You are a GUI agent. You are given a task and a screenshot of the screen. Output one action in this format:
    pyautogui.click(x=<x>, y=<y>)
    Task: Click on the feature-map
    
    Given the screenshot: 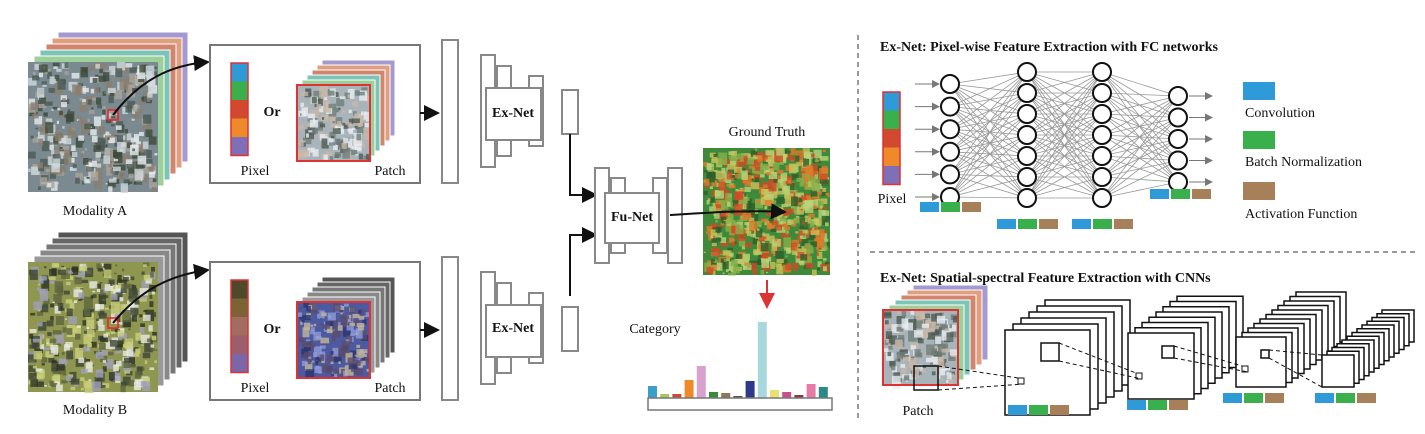 What is the action you would take?
    pyautogui.click(x=1161, y=366)
    